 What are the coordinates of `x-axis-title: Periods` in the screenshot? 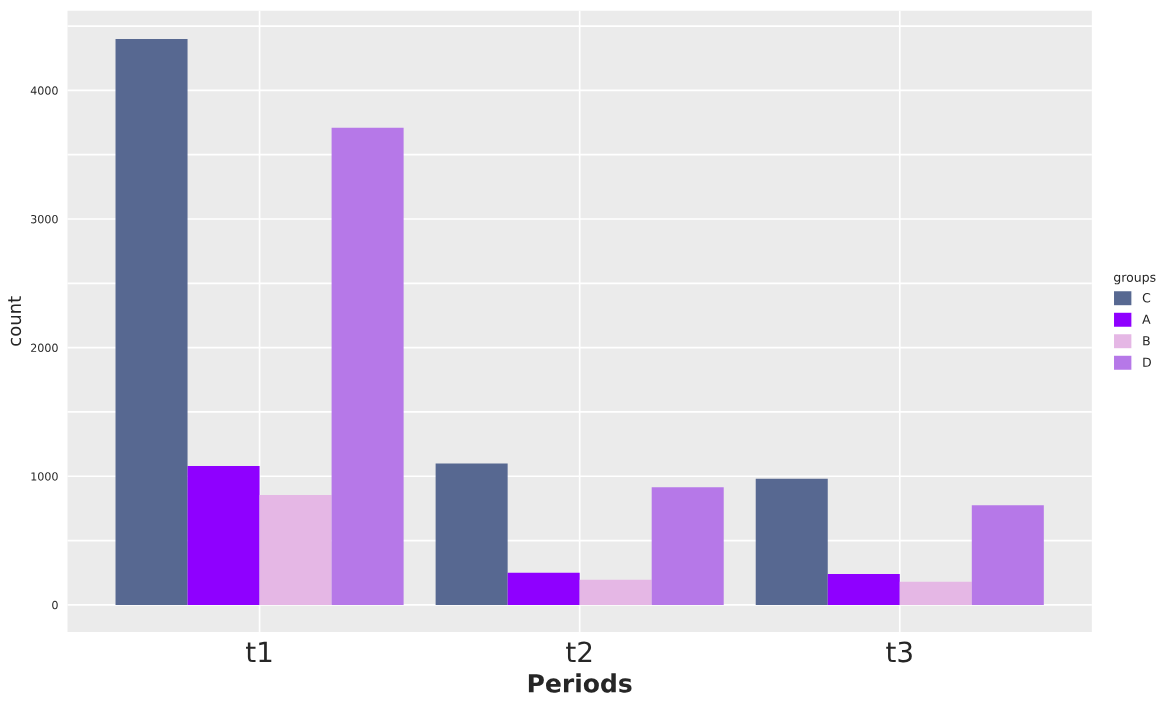 It's located at (580, 683).